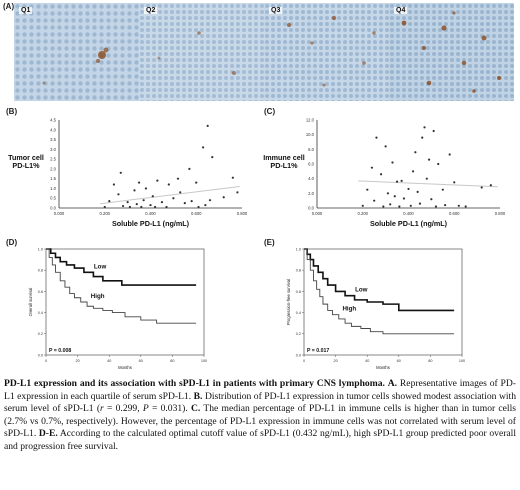  Describe the element at coordinates (172, 361) in the screenshot. I see `chart-d-x-tick-label: 80` at that location.